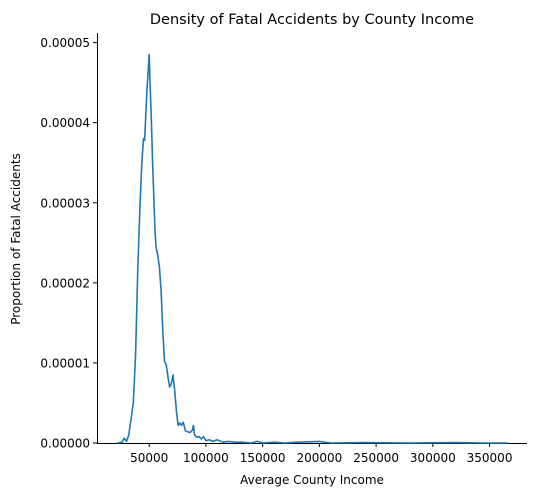  I want to click on y-tick-label: 0.00000, so click(65, 444).